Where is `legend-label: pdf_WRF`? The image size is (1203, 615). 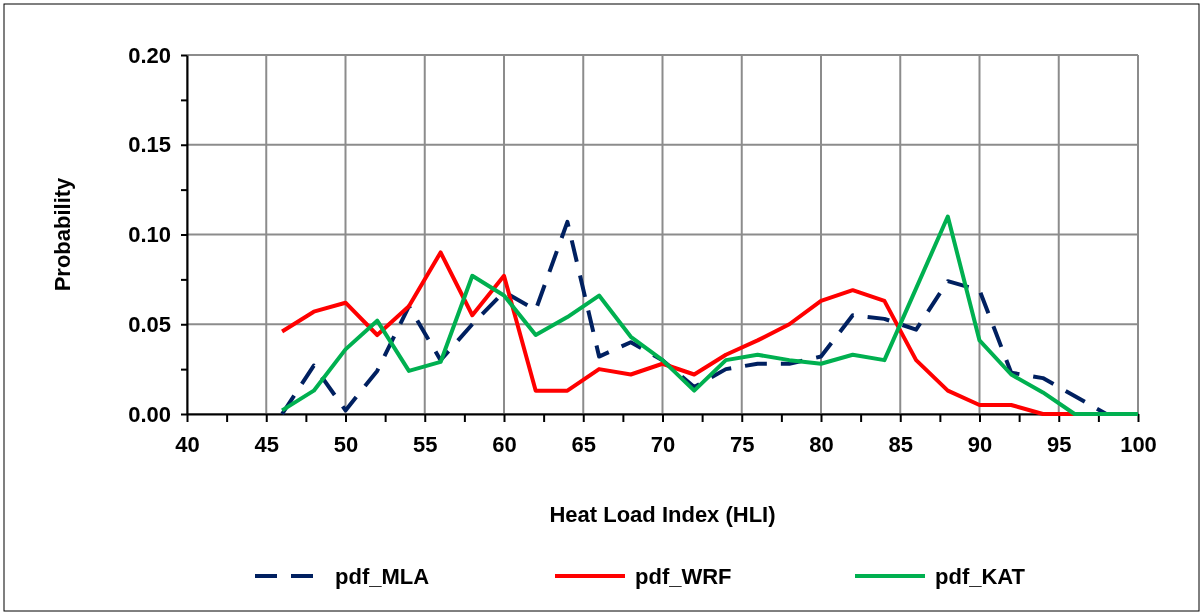 legend-label: pdf_WRF is located at coordinates (683, 576).